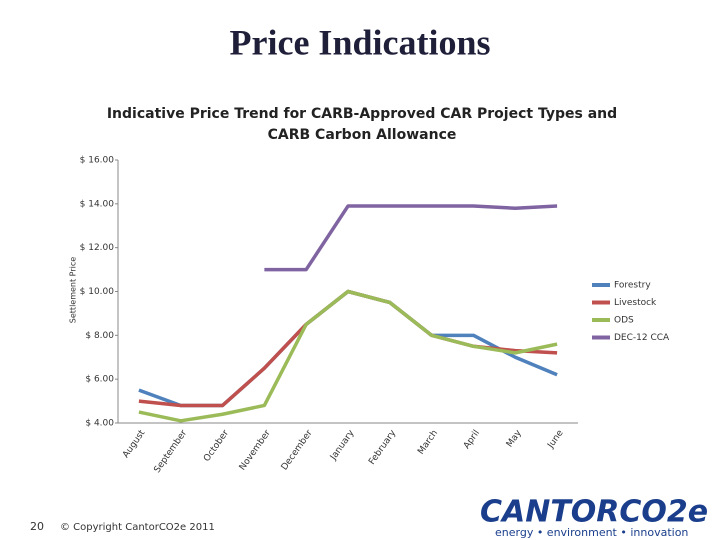 The height and width of the screenshot is (540, 720). What do you see at coordinates (255, 450) in the screenshot?
I see `x-tick-label: November` at bounding box center [255, 450].